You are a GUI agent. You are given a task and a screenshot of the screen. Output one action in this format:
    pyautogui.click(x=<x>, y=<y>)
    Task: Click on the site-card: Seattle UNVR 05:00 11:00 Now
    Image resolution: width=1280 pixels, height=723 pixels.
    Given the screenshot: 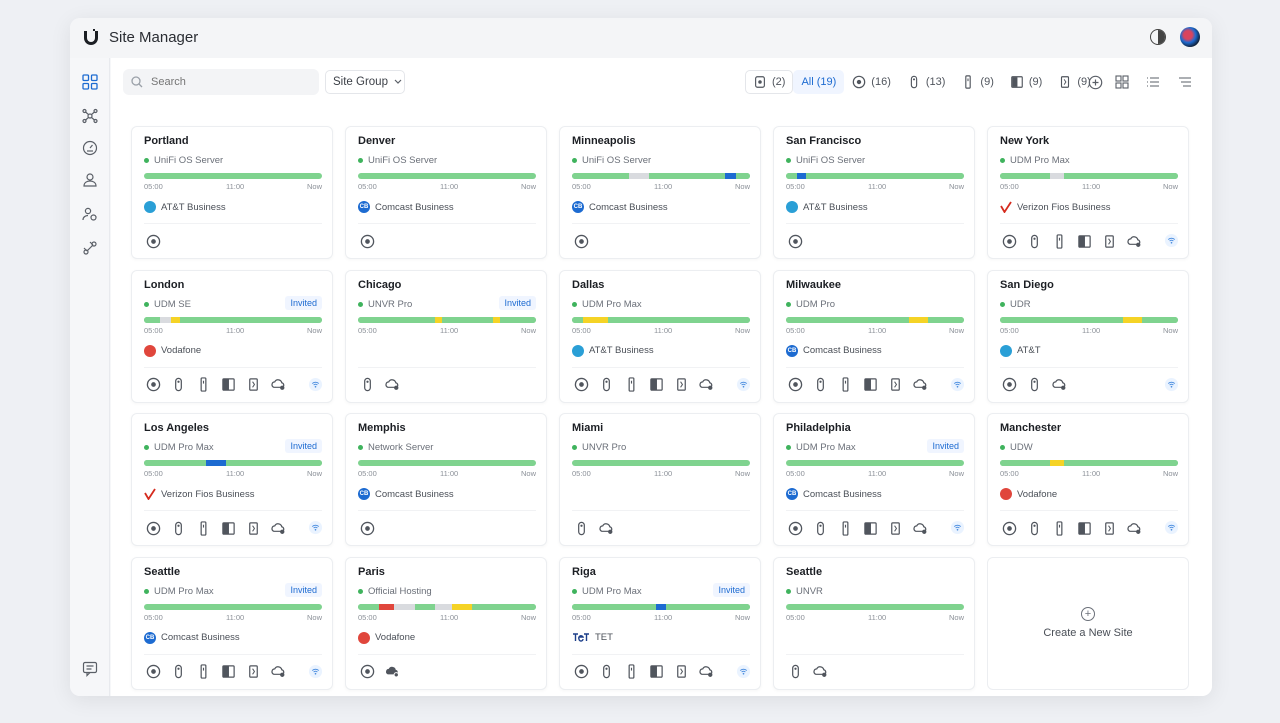 What is the action you would take?
    pyautogui.click(x=874, y=623)
    